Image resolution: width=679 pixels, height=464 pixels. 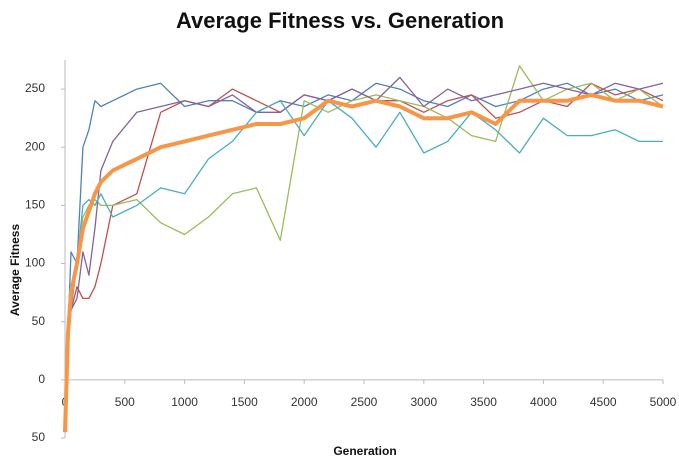 I want to click on x-tick-label: 5000, so click(x=663, y=402).